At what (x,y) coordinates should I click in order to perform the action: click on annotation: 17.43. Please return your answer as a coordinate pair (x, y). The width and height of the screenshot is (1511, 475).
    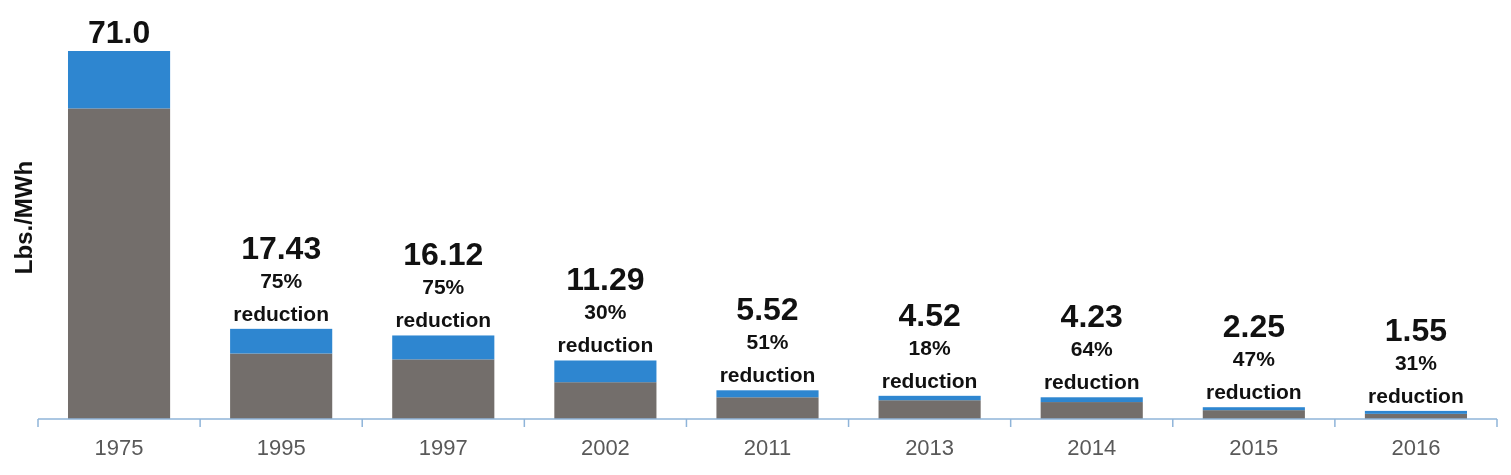
    Looking at the image, I should click on (281, 247).